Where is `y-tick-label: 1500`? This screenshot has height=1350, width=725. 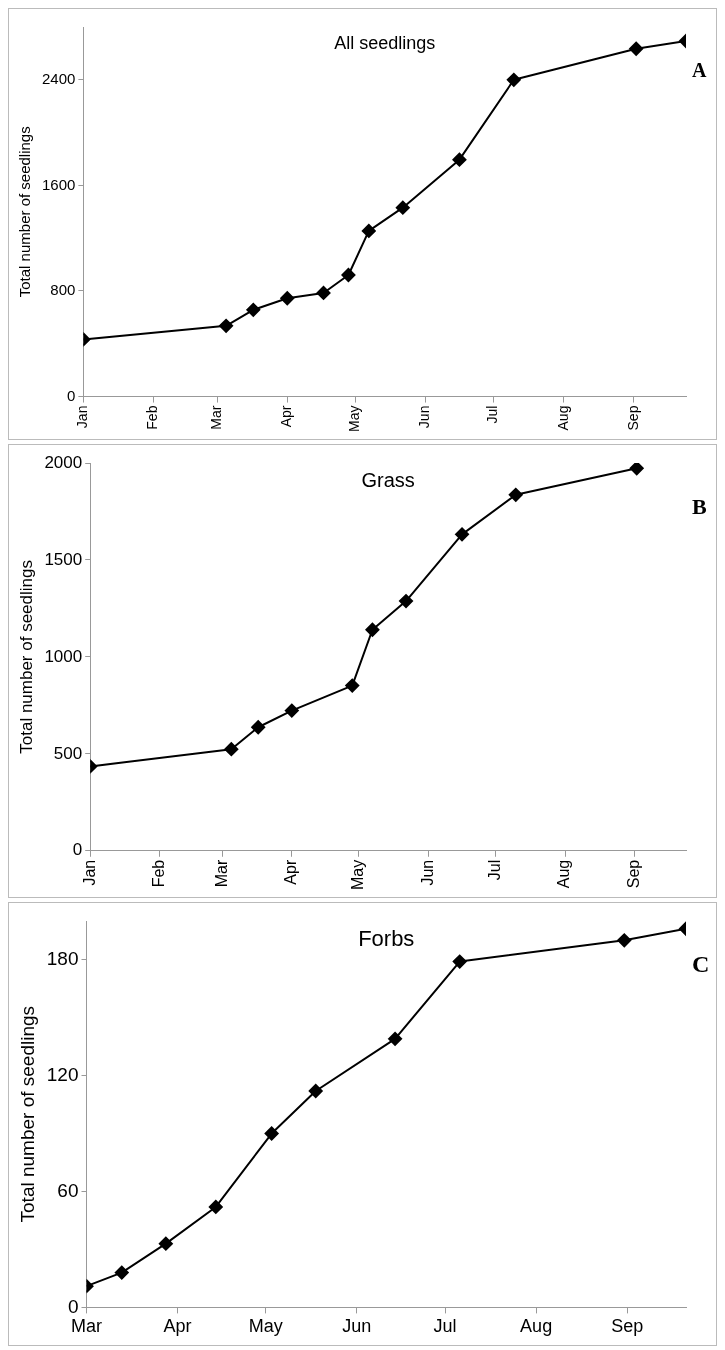
y-tick-label: 1500 is located at coordinates (63, 559).